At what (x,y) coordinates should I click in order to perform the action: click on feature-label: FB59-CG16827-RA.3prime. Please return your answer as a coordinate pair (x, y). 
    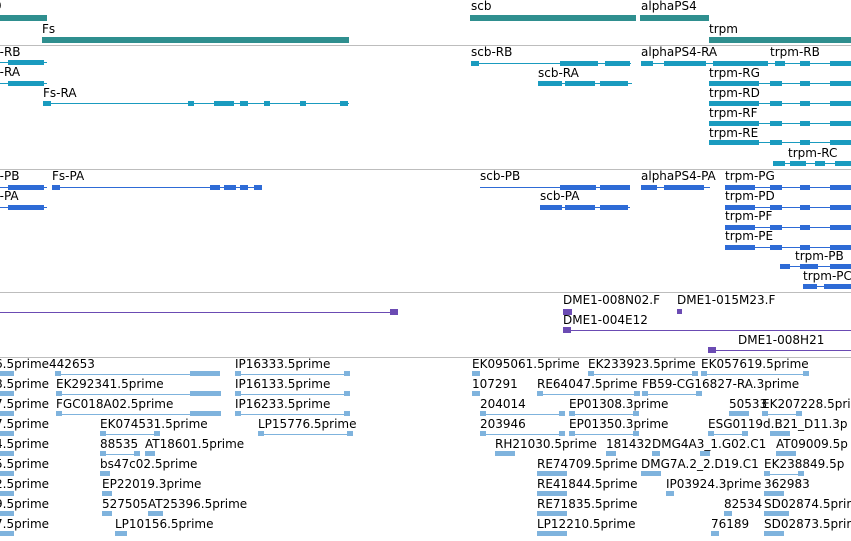
    Looking at the image, I should click on (721, 384).